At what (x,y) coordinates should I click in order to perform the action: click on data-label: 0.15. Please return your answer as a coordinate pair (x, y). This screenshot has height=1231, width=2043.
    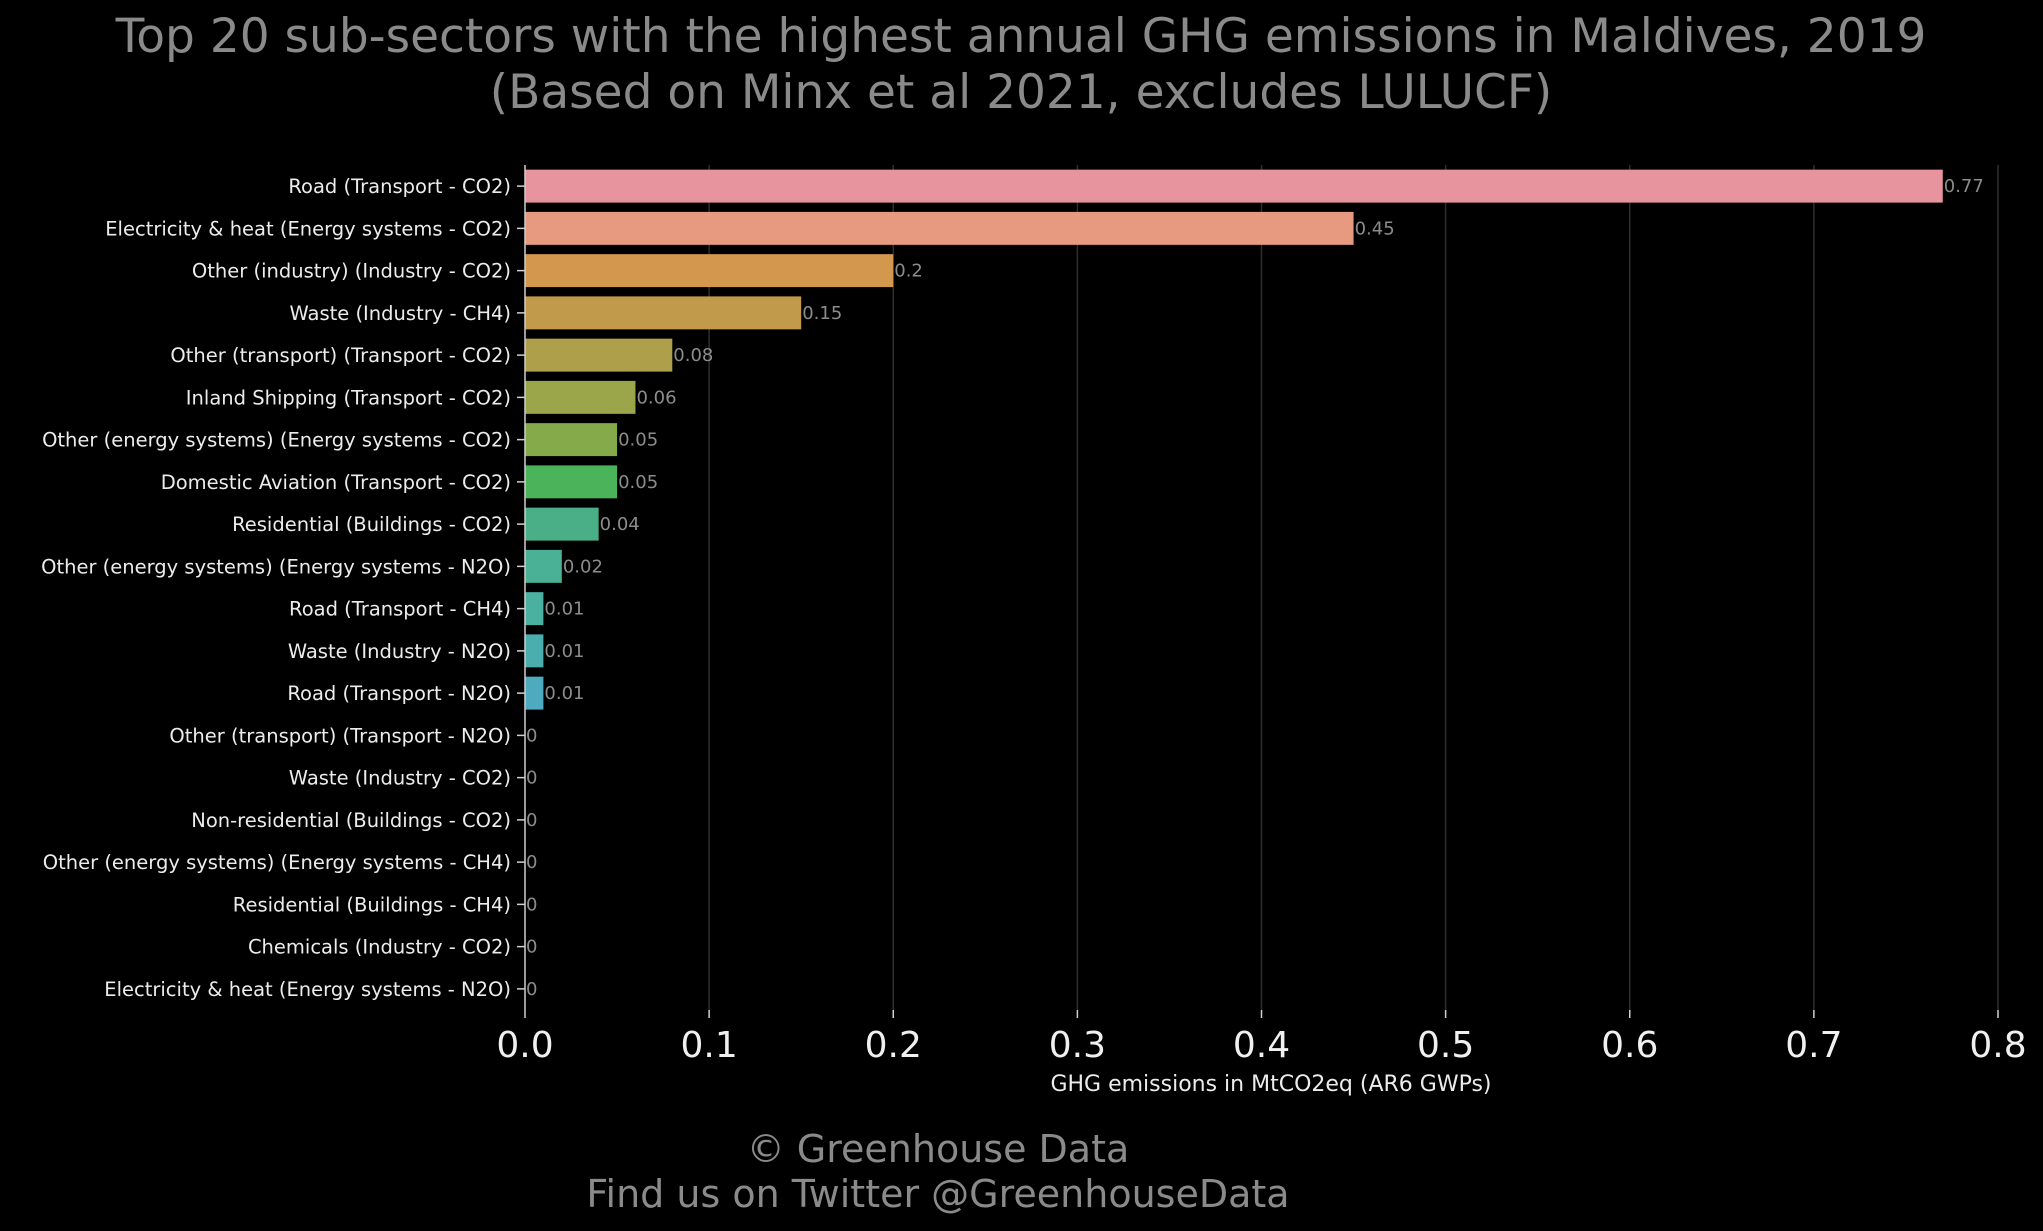
    Looking at the image, I should click on (822, 313).